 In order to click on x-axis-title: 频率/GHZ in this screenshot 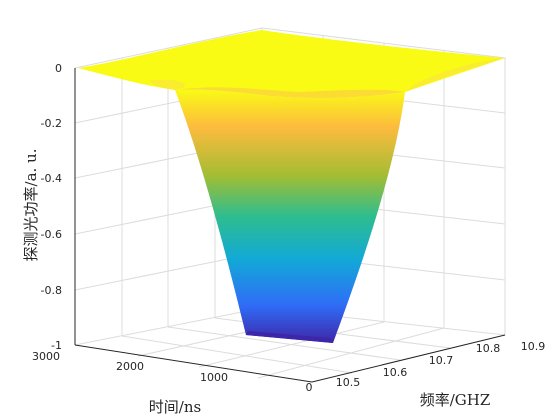, I will do `click(455, 400)`.